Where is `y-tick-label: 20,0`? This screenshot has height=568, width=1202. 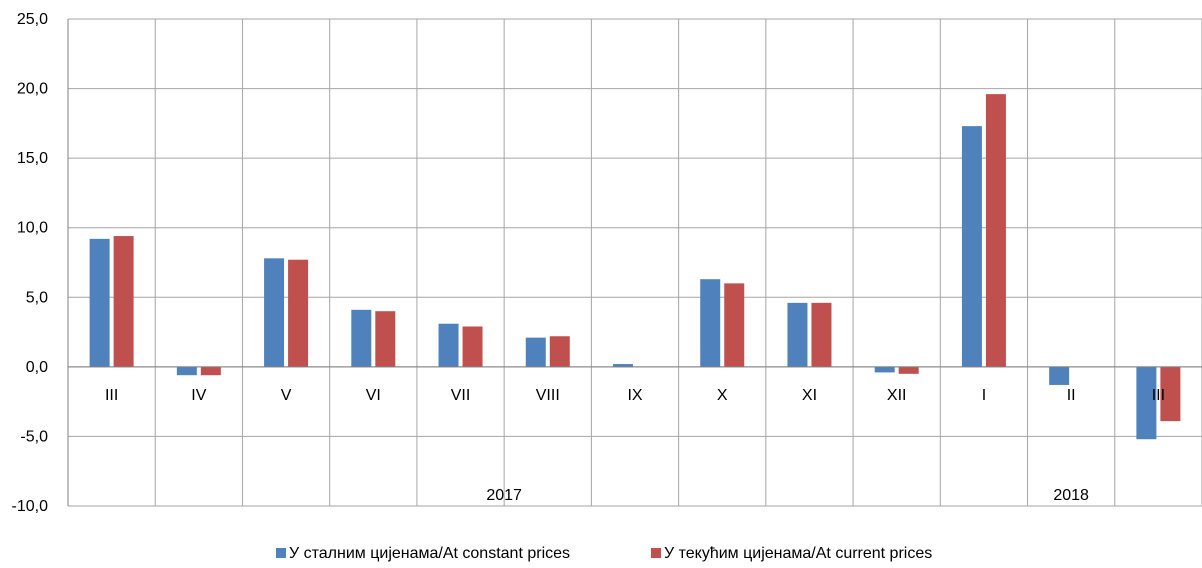
y-tick-label: 20,0 is located at coordinates (32, 89).